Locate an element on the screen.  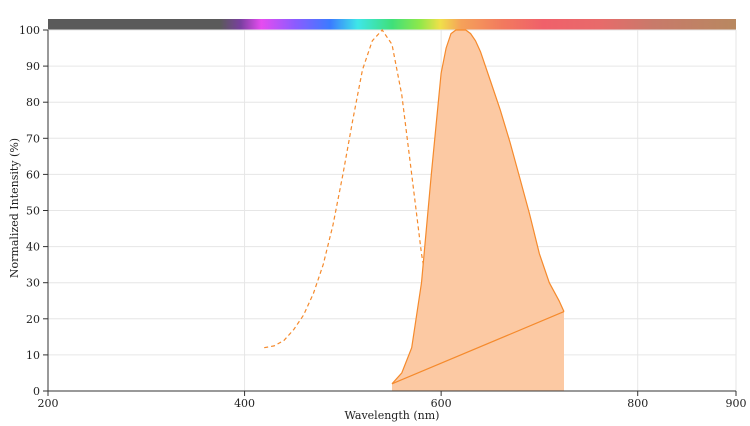
y-axis-title: Normalized Intensity (%) is located at coordinates (14, 208).